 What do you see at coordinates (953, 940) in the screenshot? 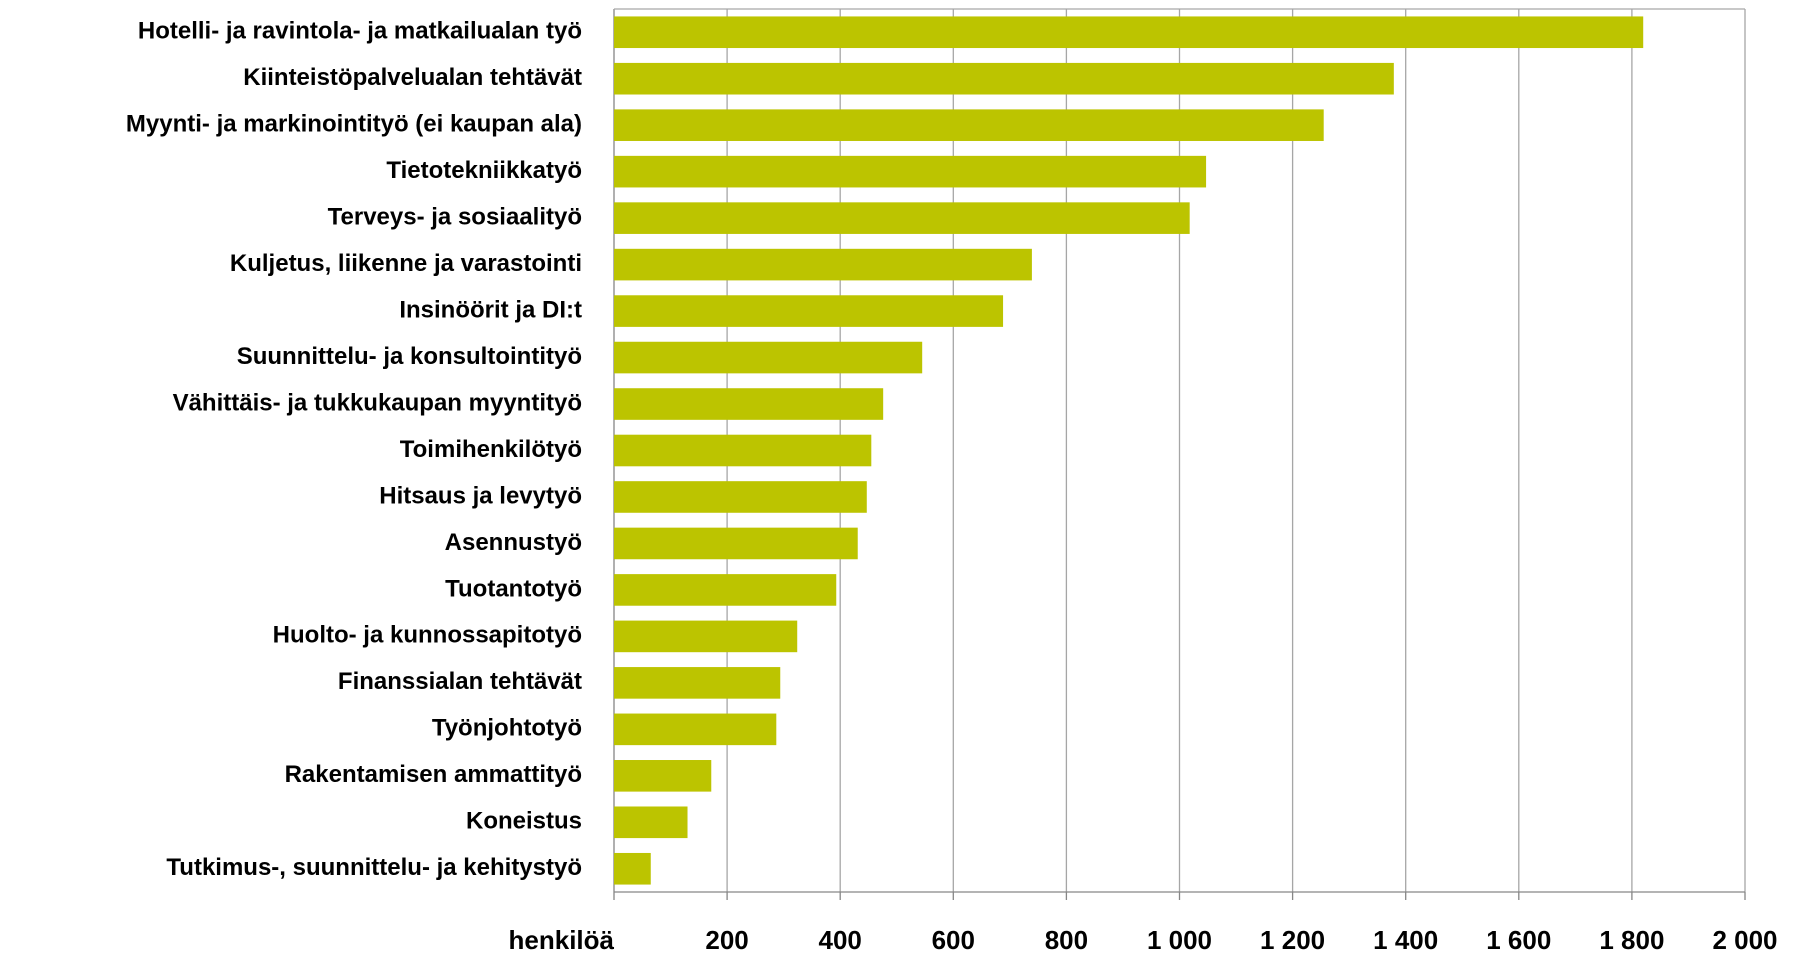
I see `x-tick-label: 600` at bounding box center [953, 940].